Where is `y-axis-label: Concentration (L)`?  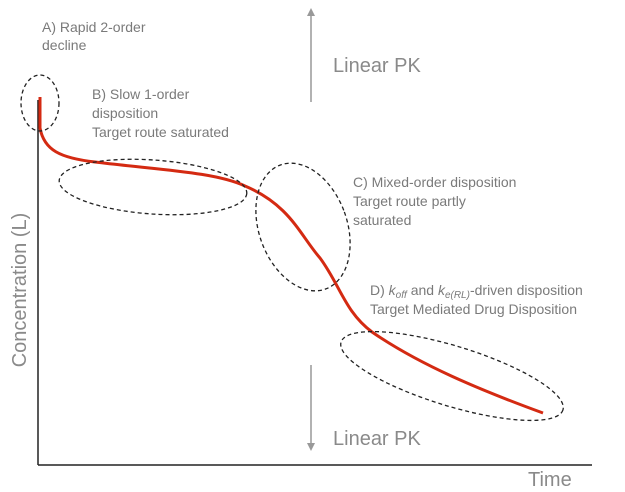 y-axis-label: Concentration (L) is located at coordinates (20, 290).